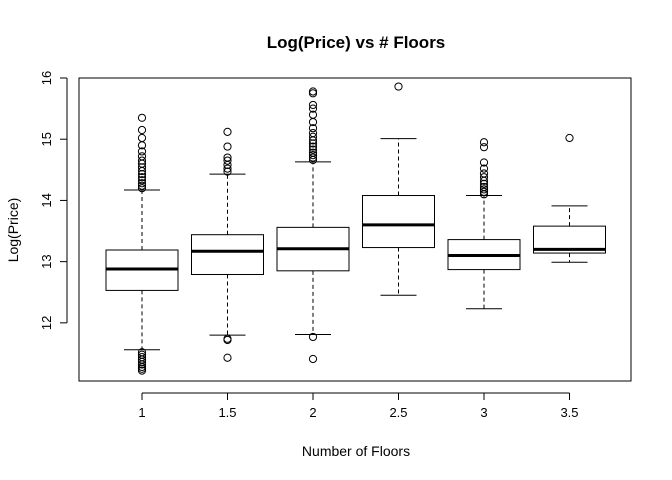  What do you see at coordinates (358, 406) in the screenshot?
I see `x-axis: 1 1.5 2 2.5 3 3.5` at bounding box center [358, 406].